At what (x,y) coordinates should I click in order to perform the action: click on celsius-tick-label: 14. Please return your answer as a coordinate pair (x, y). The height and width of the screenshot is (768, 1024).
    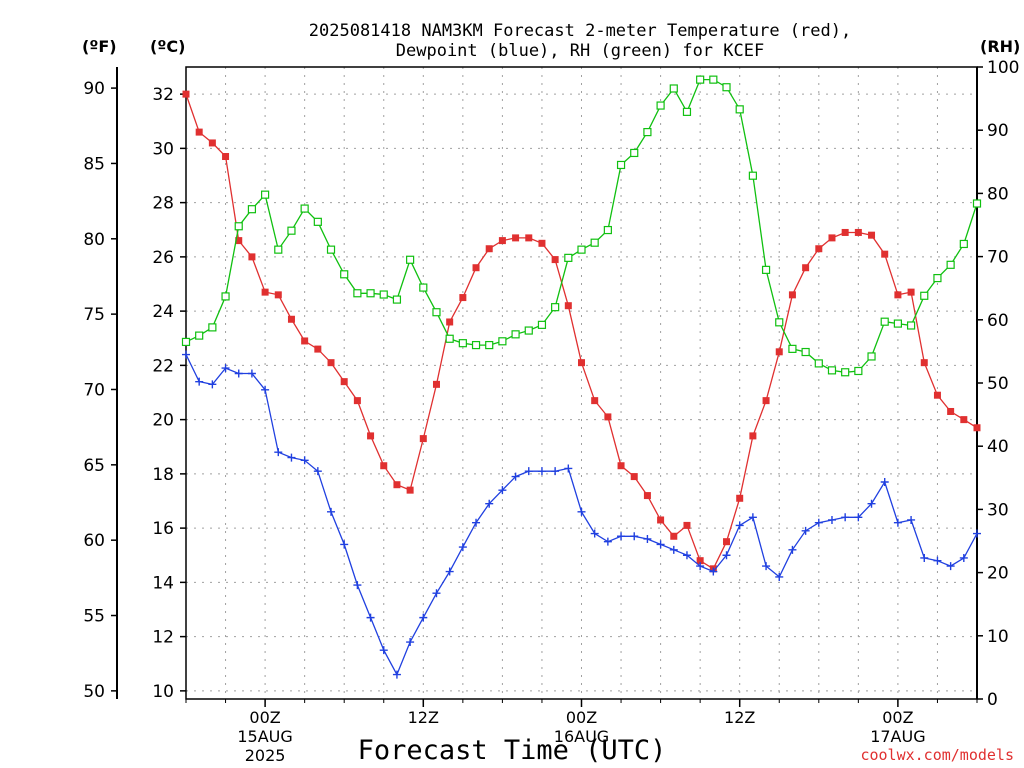
    Looking at the image, I should click on (163, 583).